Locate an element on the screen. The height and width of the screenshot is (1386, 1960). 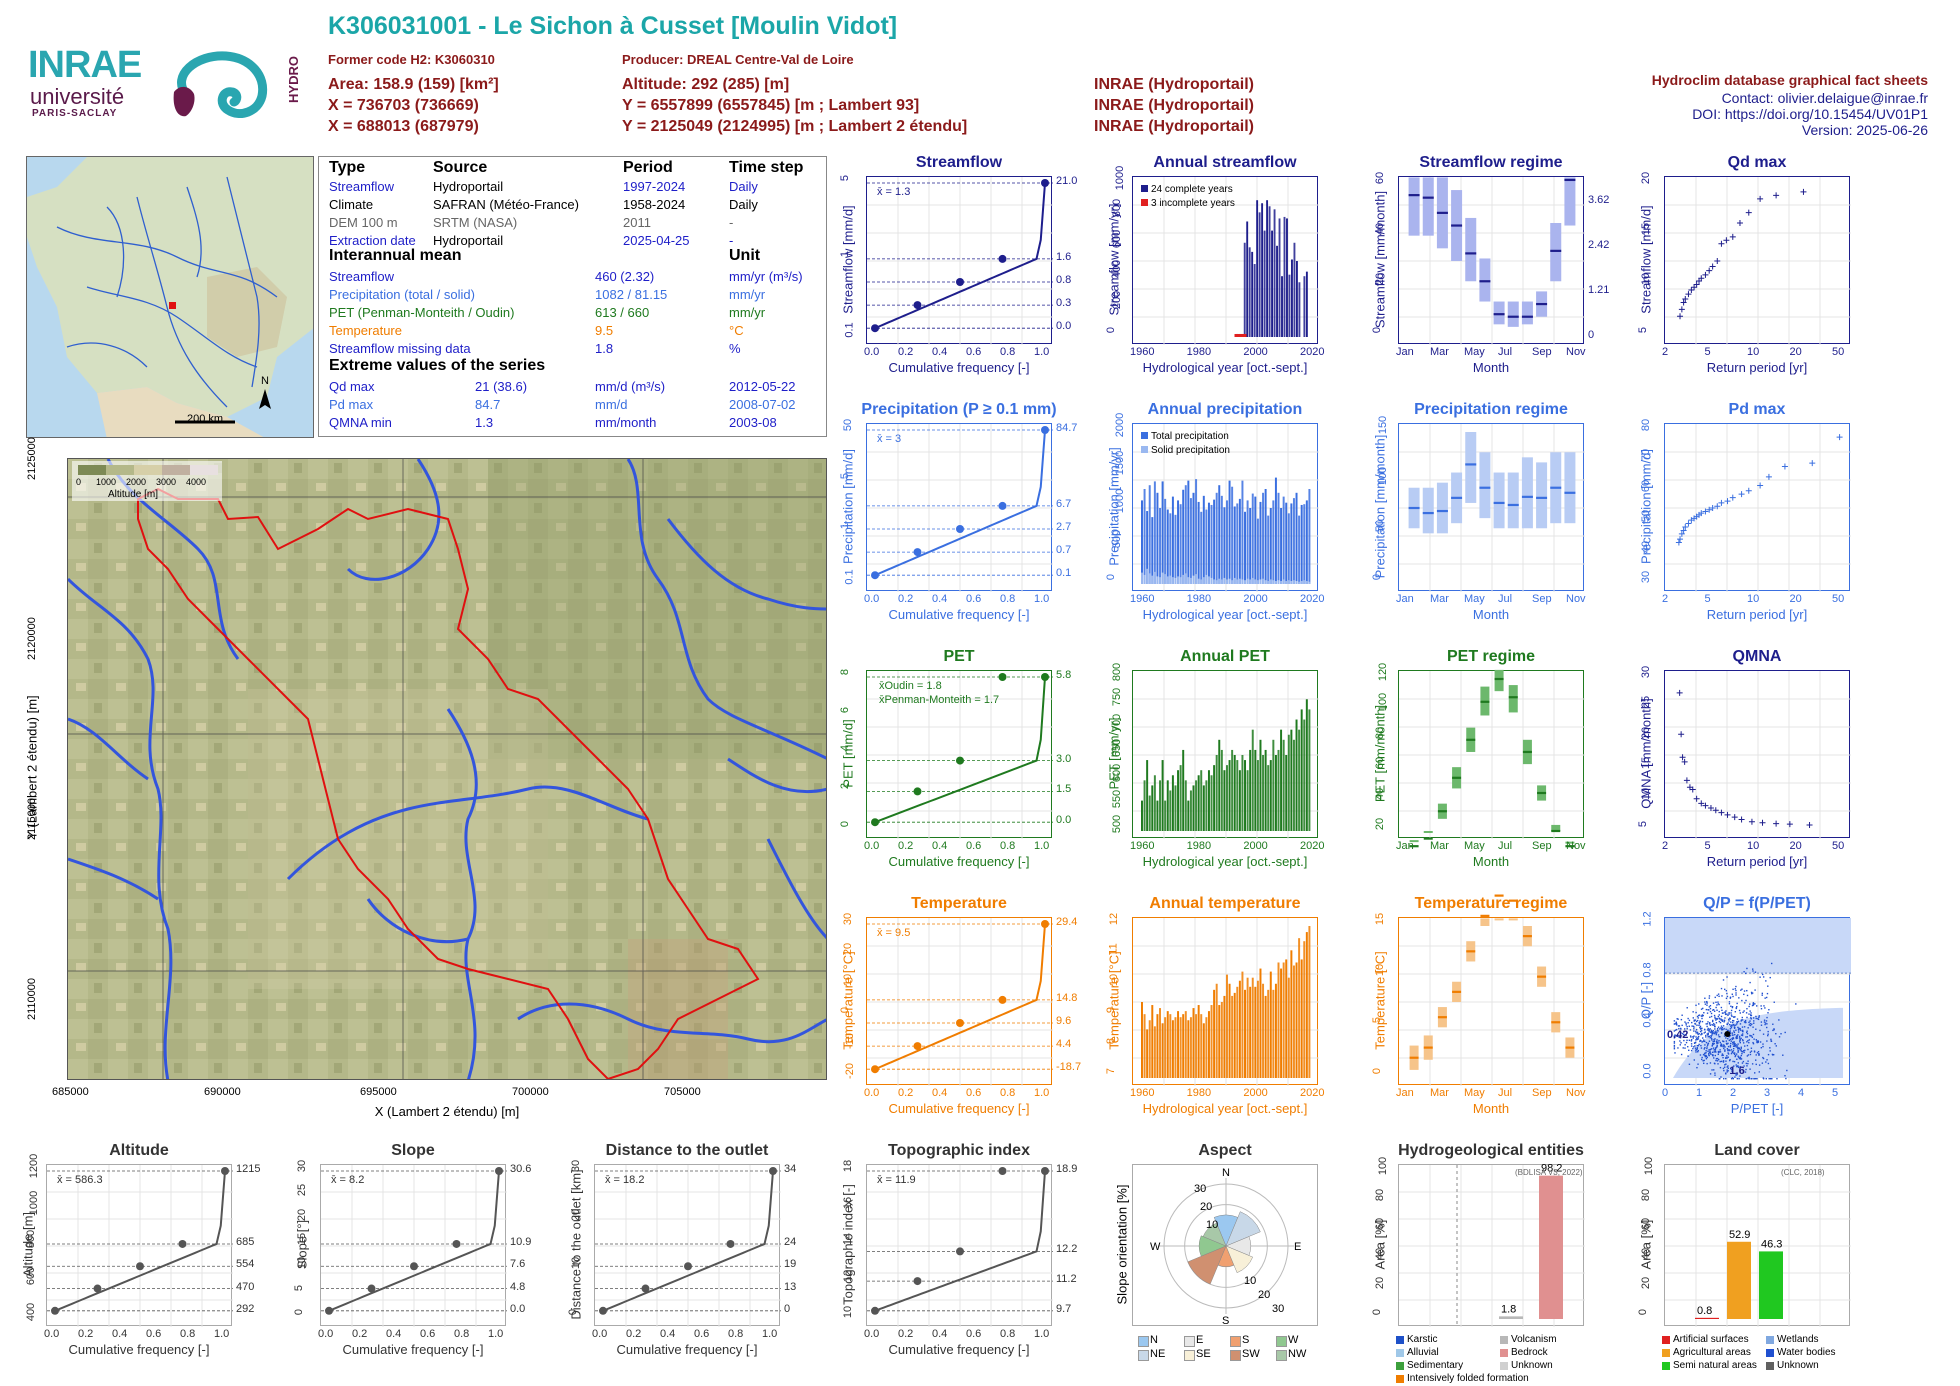
chart-right-tick: 3.62 is located at coordinates (1599, 200).